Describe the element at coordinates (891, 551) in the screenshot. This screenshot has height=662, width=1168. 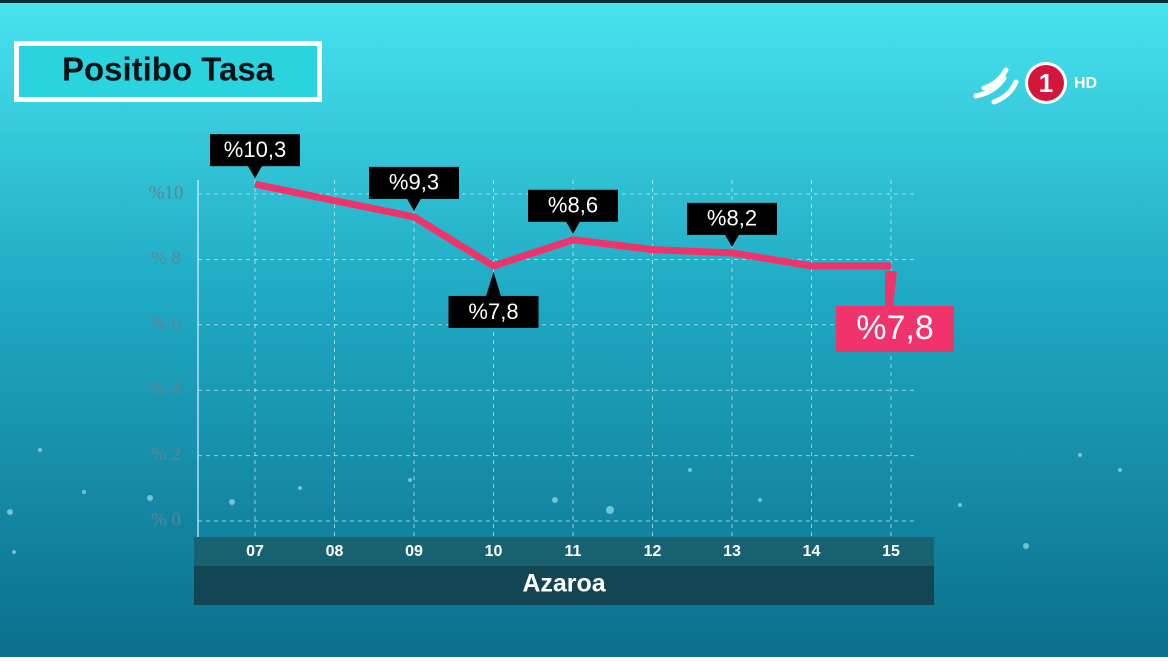
I see `x-tick-label: 15` at that location.